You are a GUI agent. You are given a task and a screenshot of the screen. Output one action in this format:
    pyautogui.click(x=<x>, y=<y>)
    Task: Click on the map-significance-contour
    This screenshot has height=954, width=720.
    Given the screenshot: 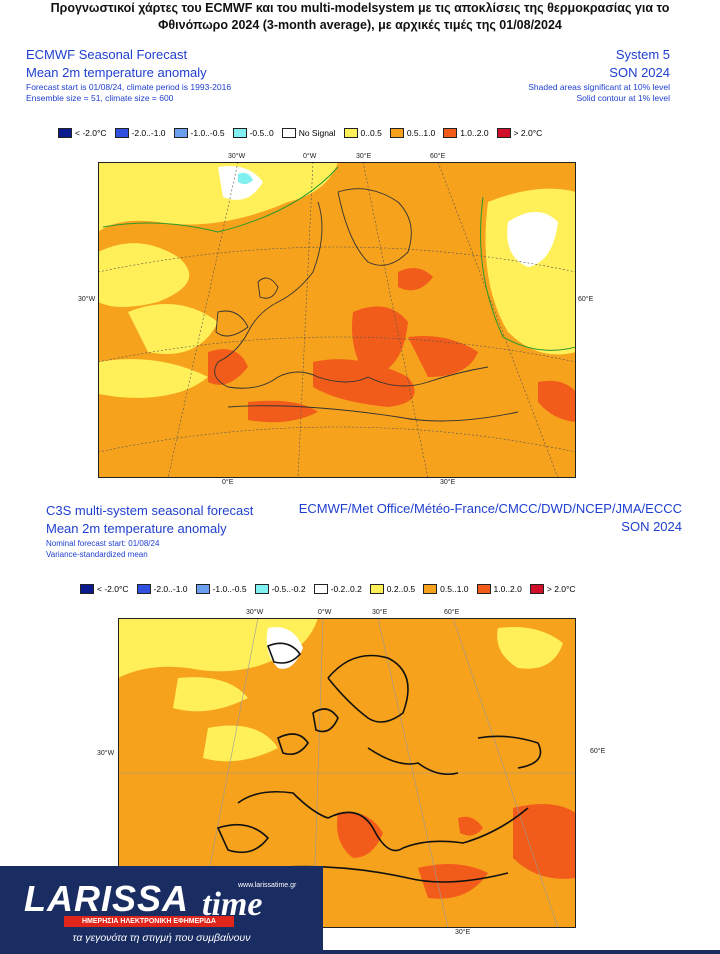 What is the action you would take?
    pyautogui.click(x=339, y=258)
    